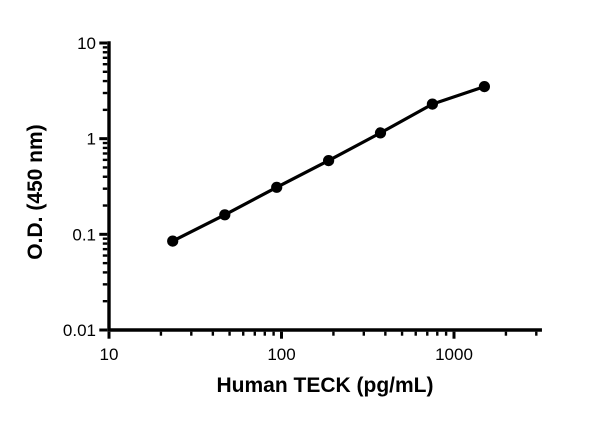 This screenshot has width=600, height=421. What do you see at coordinates (79, 330) in the screenshot?
I see `y-tick-label: 0.01` at bounding box center [79, 330].